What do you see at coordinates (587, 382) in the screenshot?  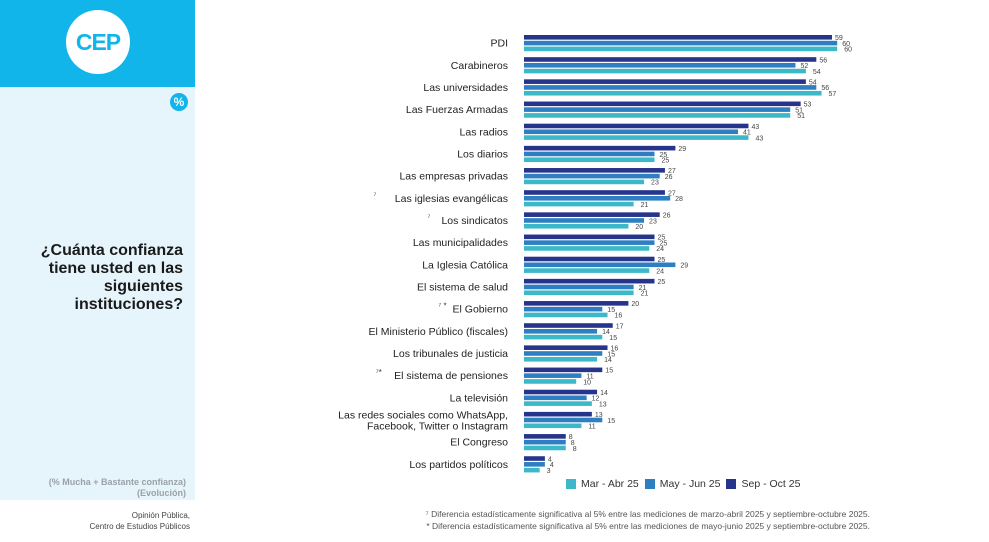 I see `data-label: 10` at bounding box center [587, 382].